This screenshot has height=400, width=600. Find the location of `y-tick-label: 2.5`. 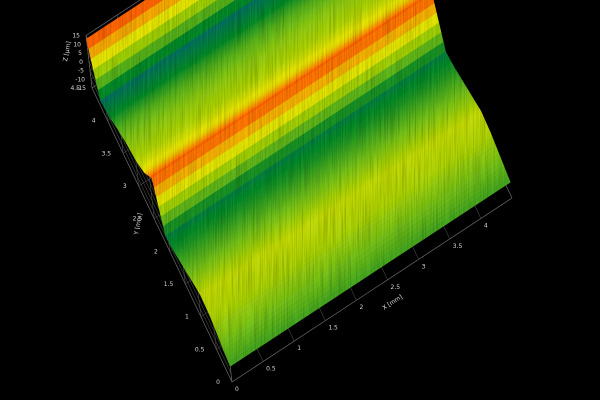

y-tick-label: 2.5 is located at coordinates (138, 219).